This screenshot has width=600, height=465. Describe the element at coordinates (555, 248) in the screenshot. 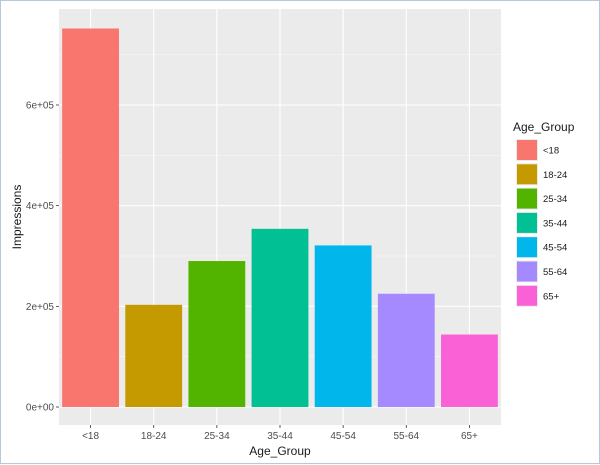

I see `legend-label: 45-54` at that location.